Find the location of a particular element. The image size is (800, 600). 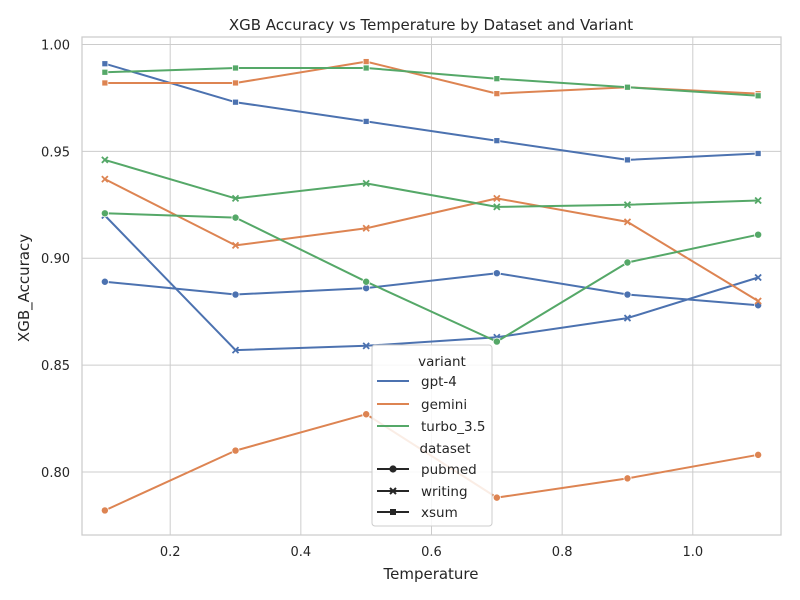

line-gpt-4-pubmed is located at coordinates (431, 289).